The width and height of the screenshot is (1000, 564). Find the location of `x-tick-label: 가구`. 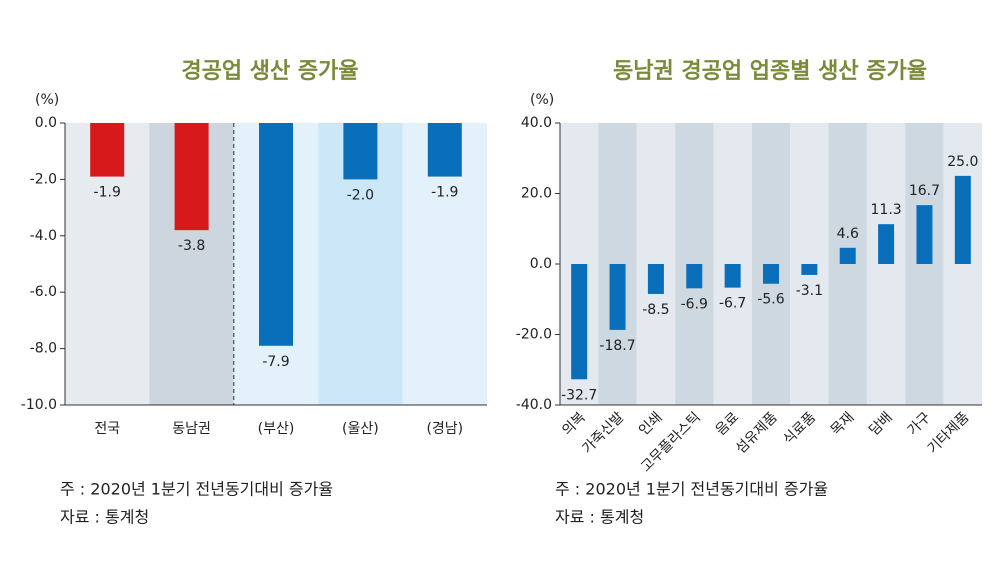

x-tick-label: 가구 is located at coordinates (920, 424).